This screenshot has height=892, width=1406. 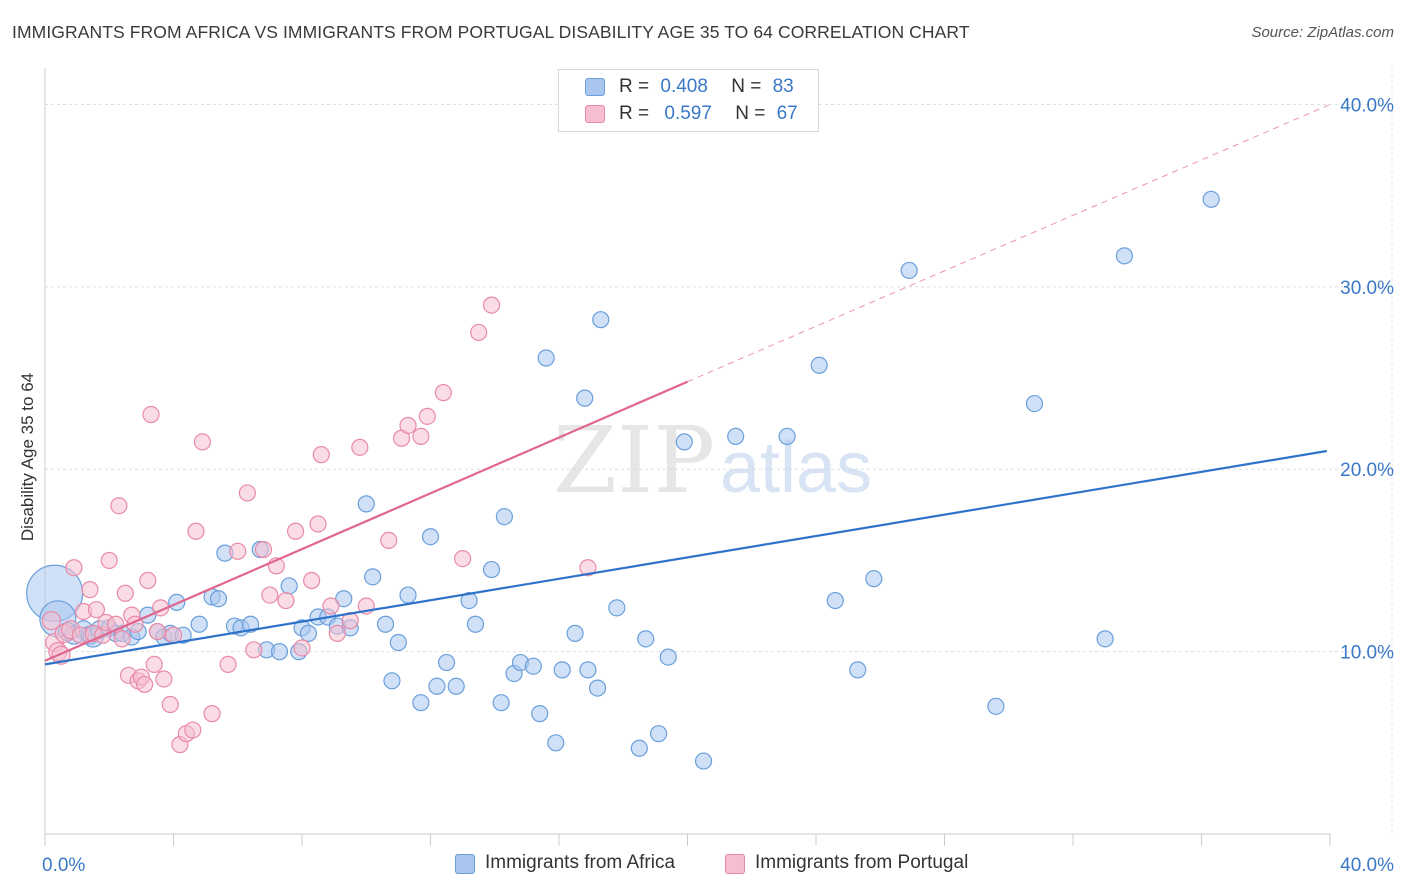 I want to click on portugal-swatch, so click(x=595, y=114).